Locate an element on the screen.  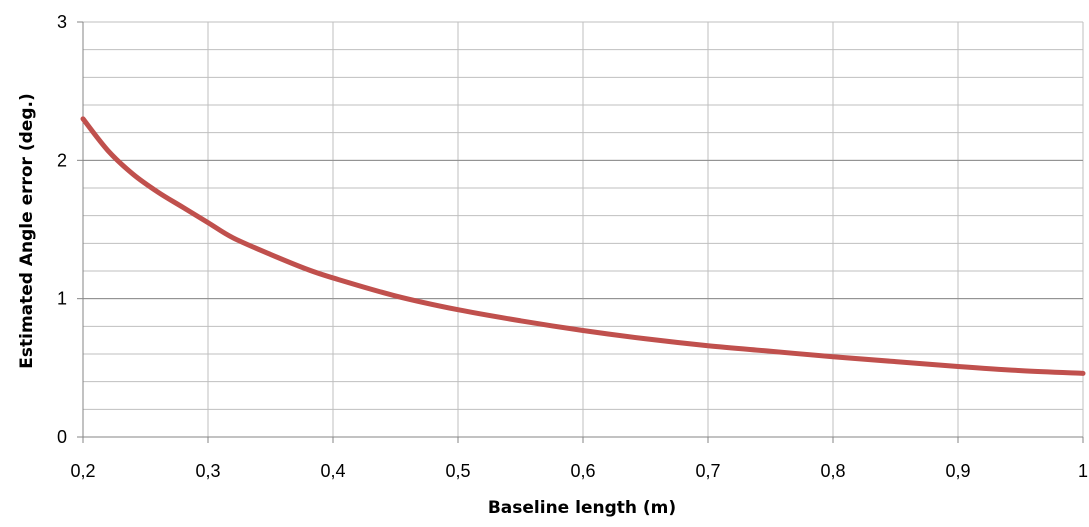
y-axis-title: Estimated Angle error (deg.) is located at coordinates (27, 230).